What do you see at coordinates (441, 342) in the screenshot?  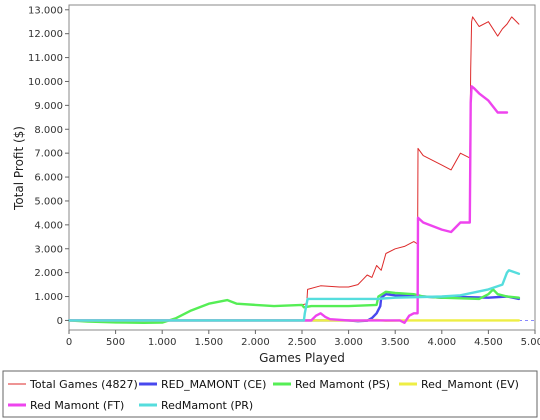 I see `x-tick-label: 4.000` at bounding box center [441, 342].